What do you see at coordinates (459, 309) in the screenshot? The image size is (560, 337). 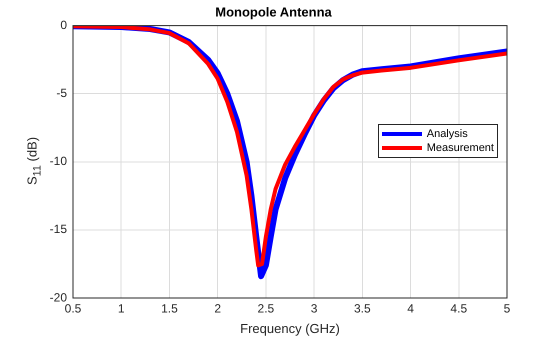 I see `x-tick-label: 4.5` at bounding box center [459, 309].